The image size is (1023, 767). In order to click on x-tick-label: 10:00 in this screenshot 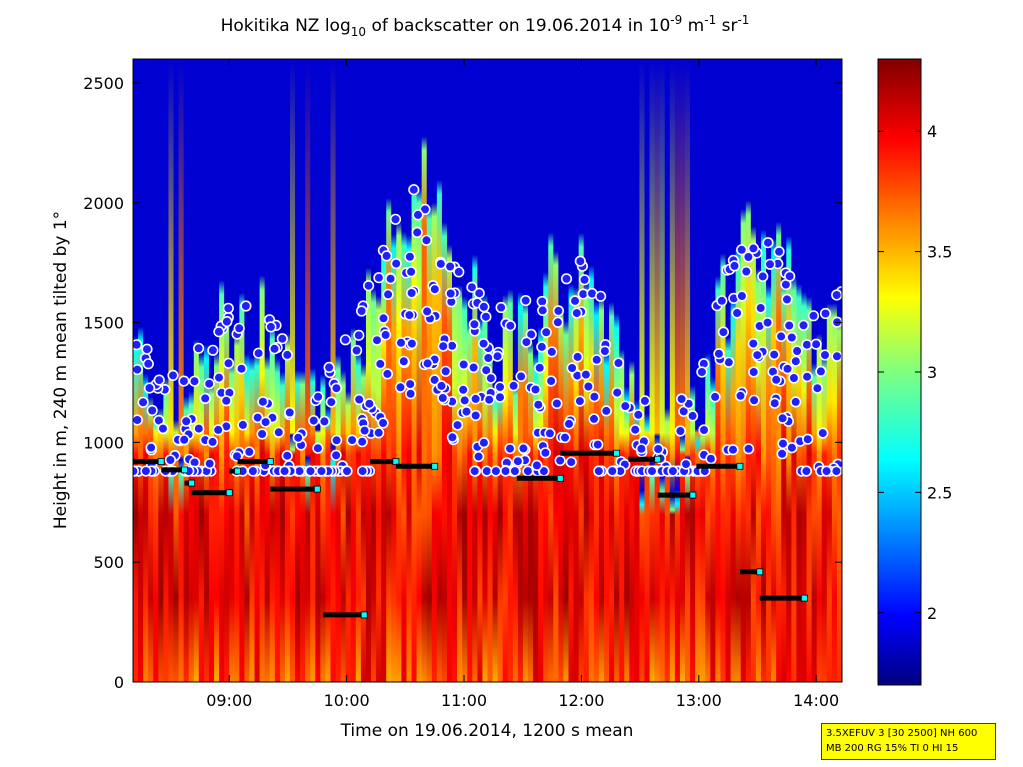, I will do `click(347, 700)`.